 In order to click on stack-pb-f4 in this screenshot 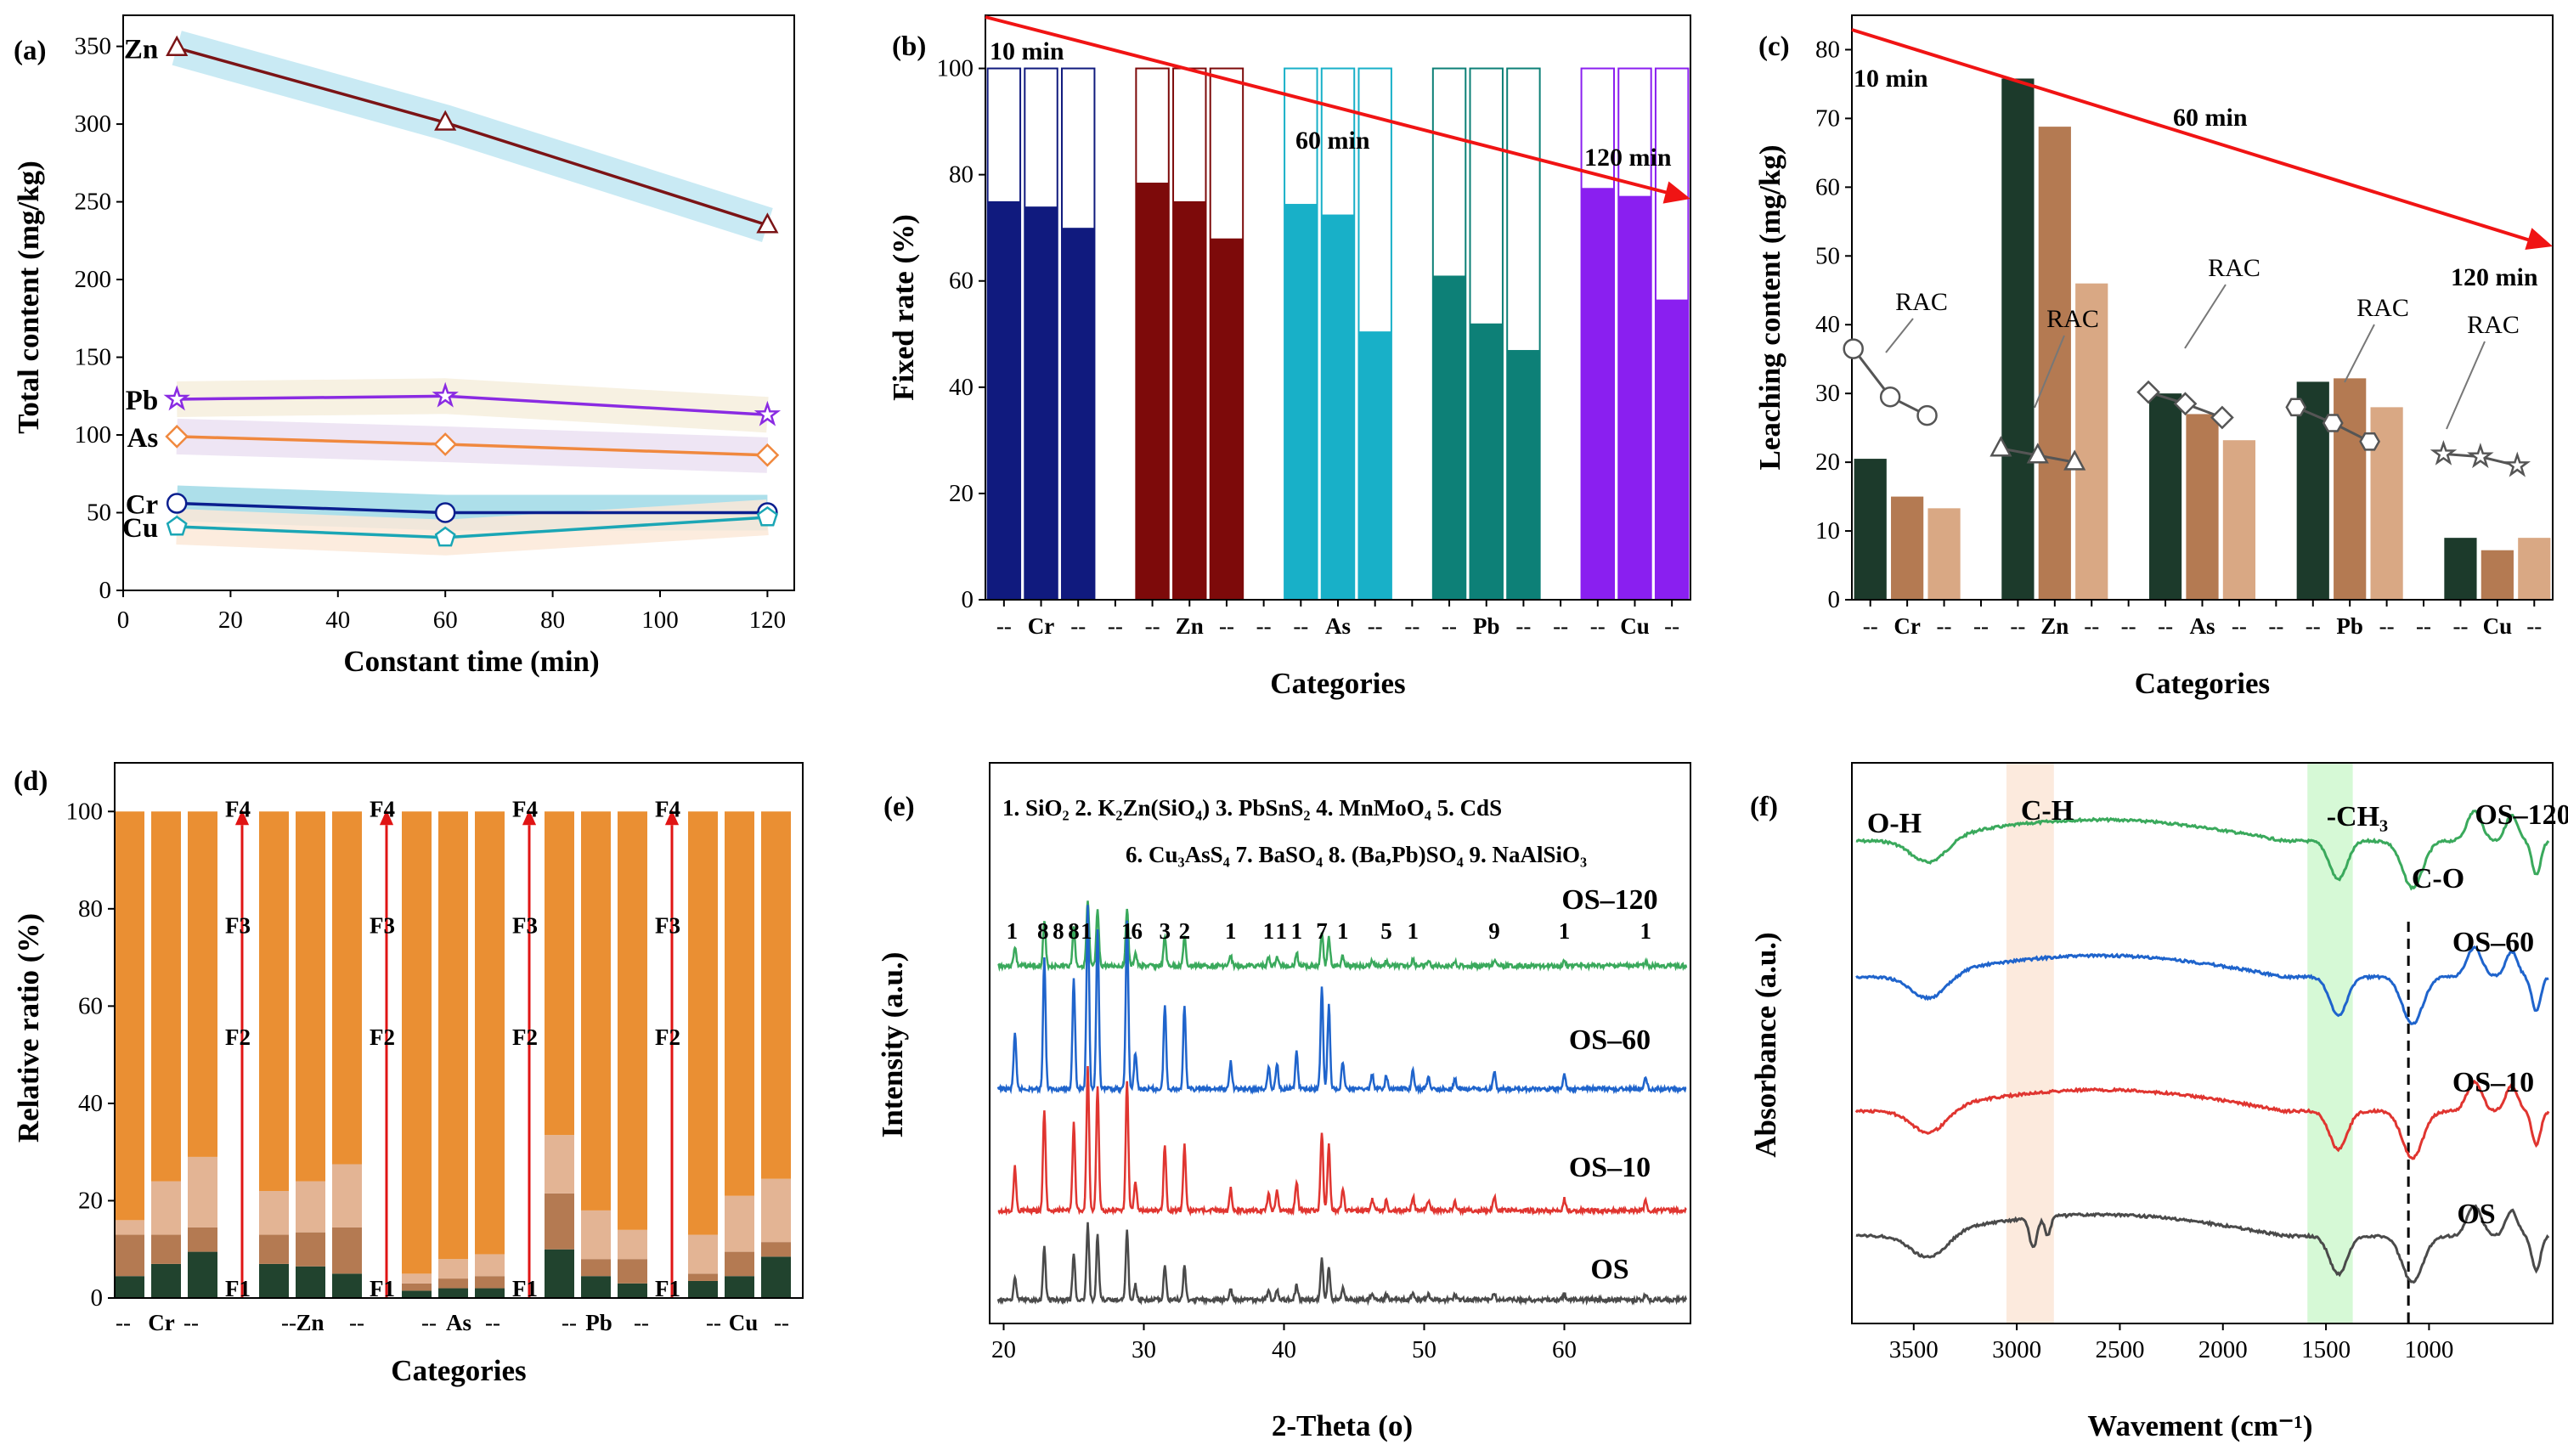, I will do `click(596, 1011)`.